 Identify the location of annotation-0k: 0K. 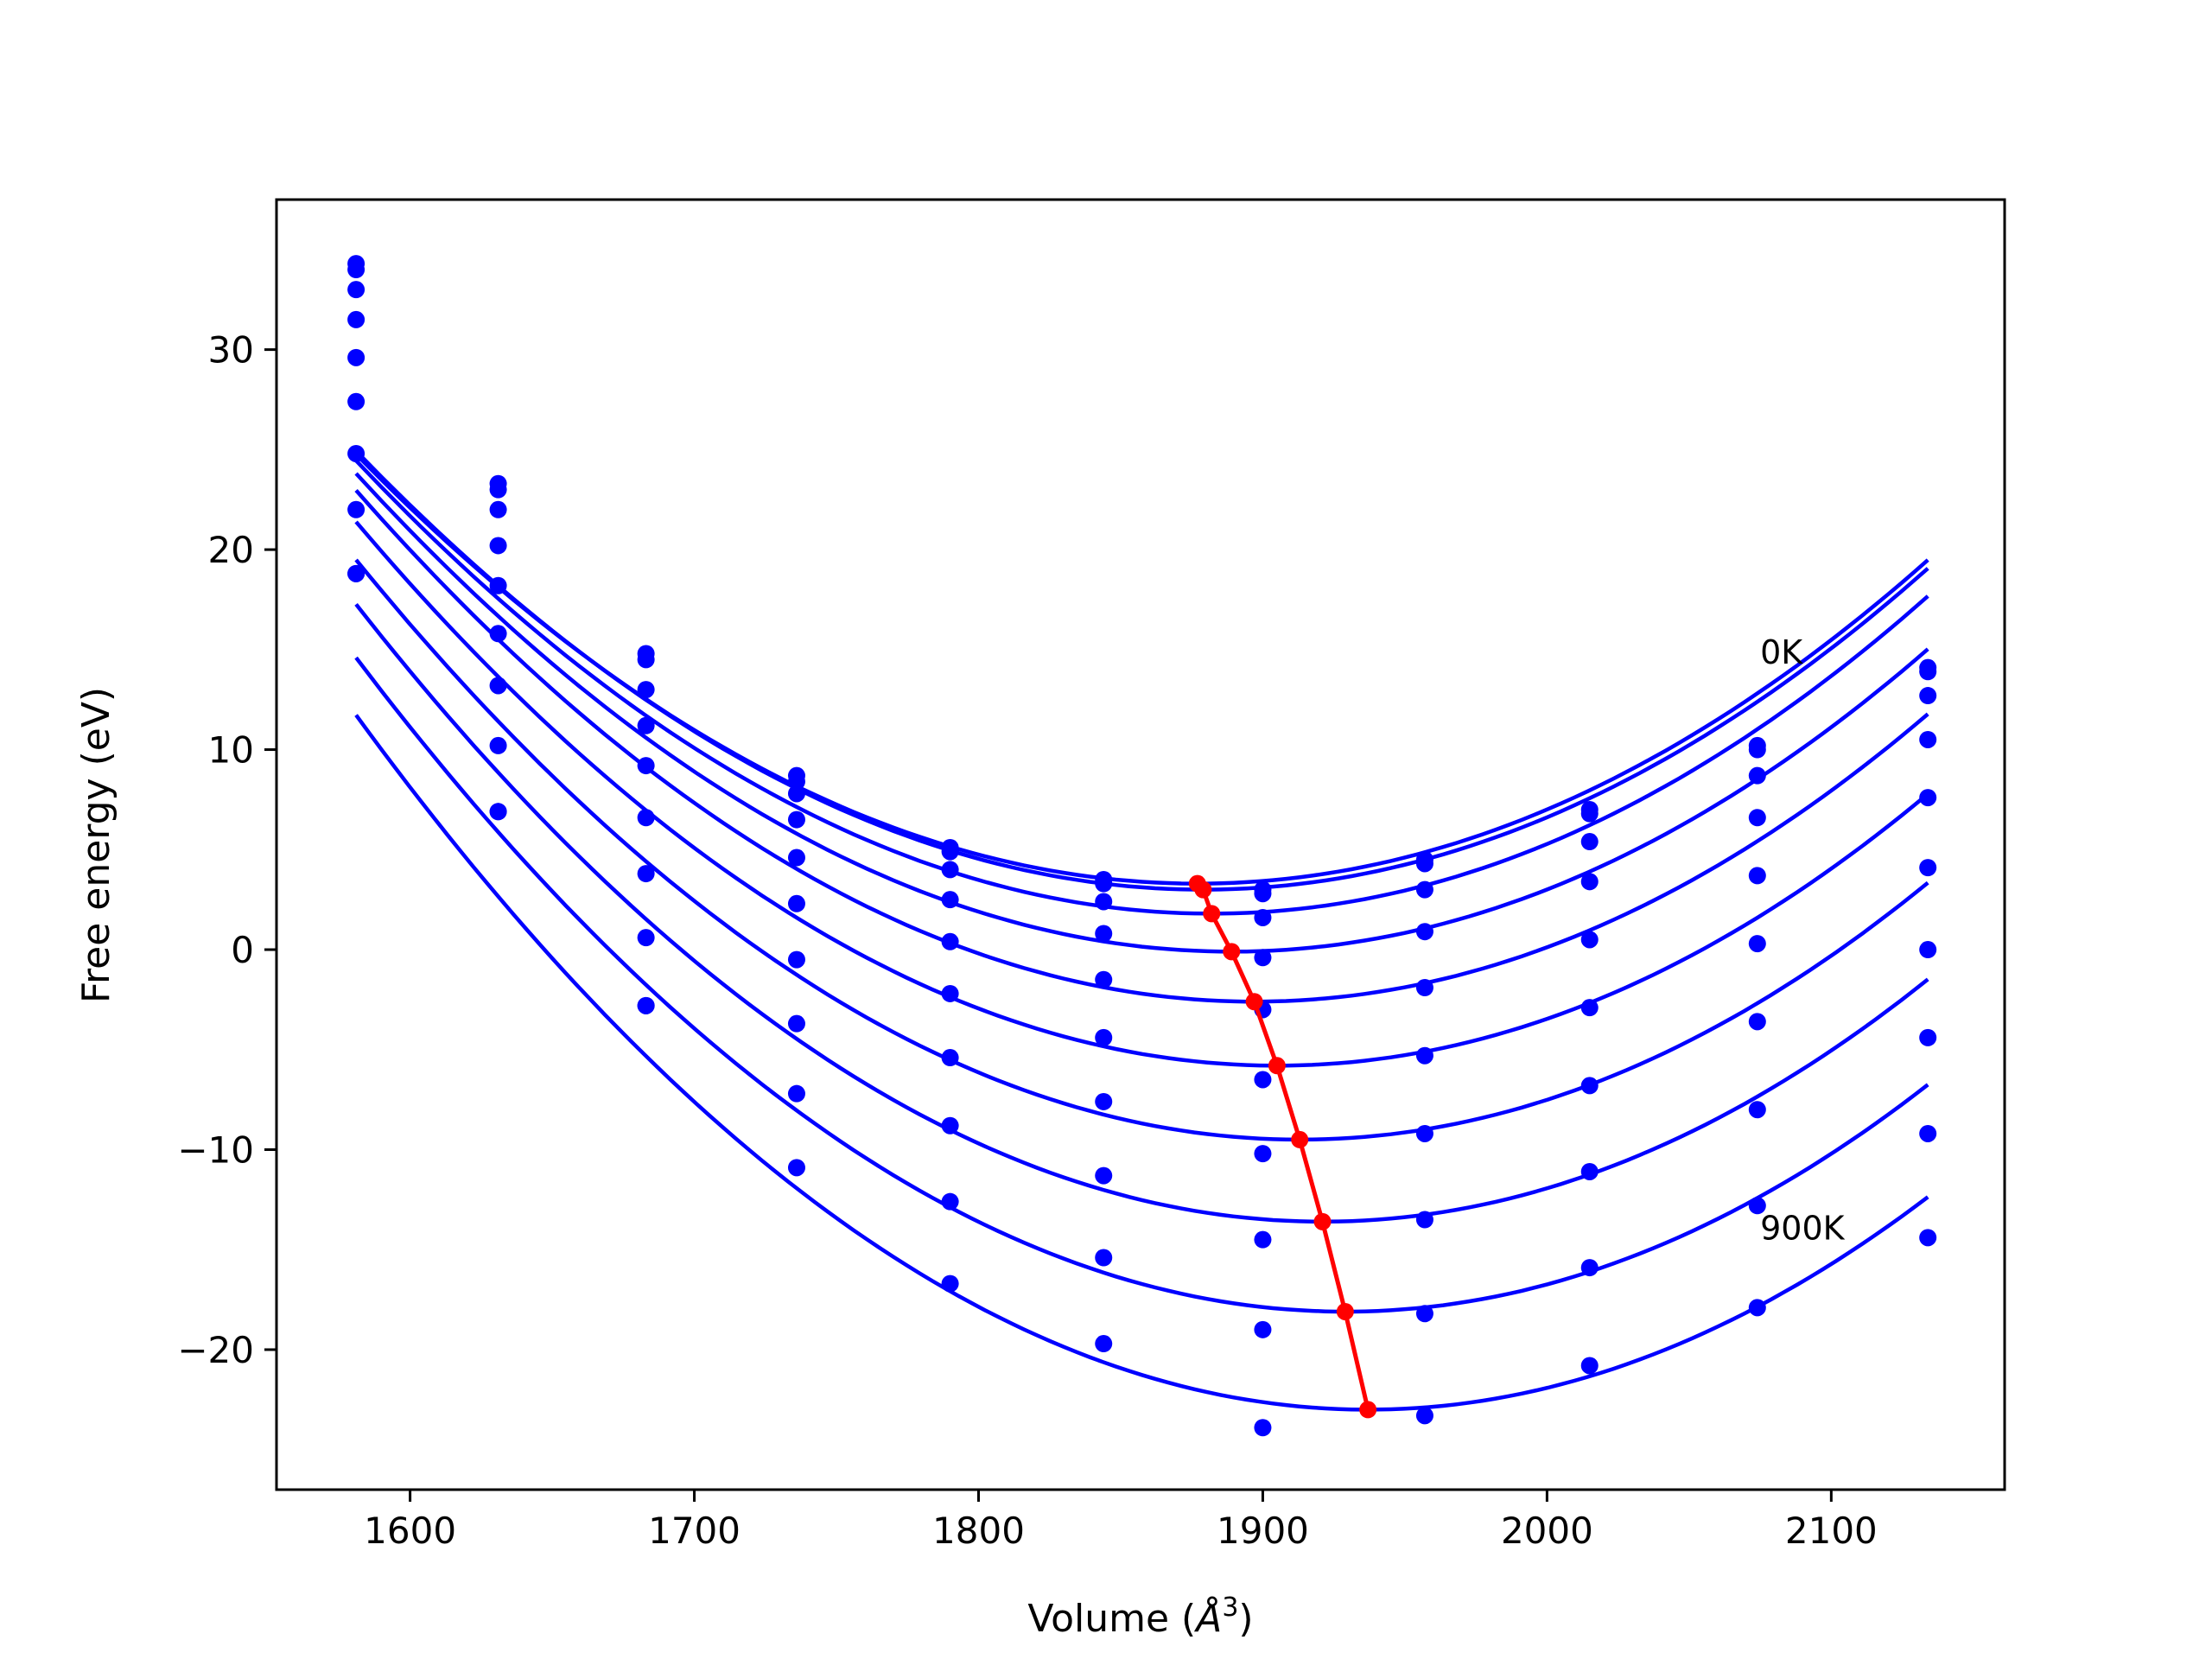
(1781, 652).